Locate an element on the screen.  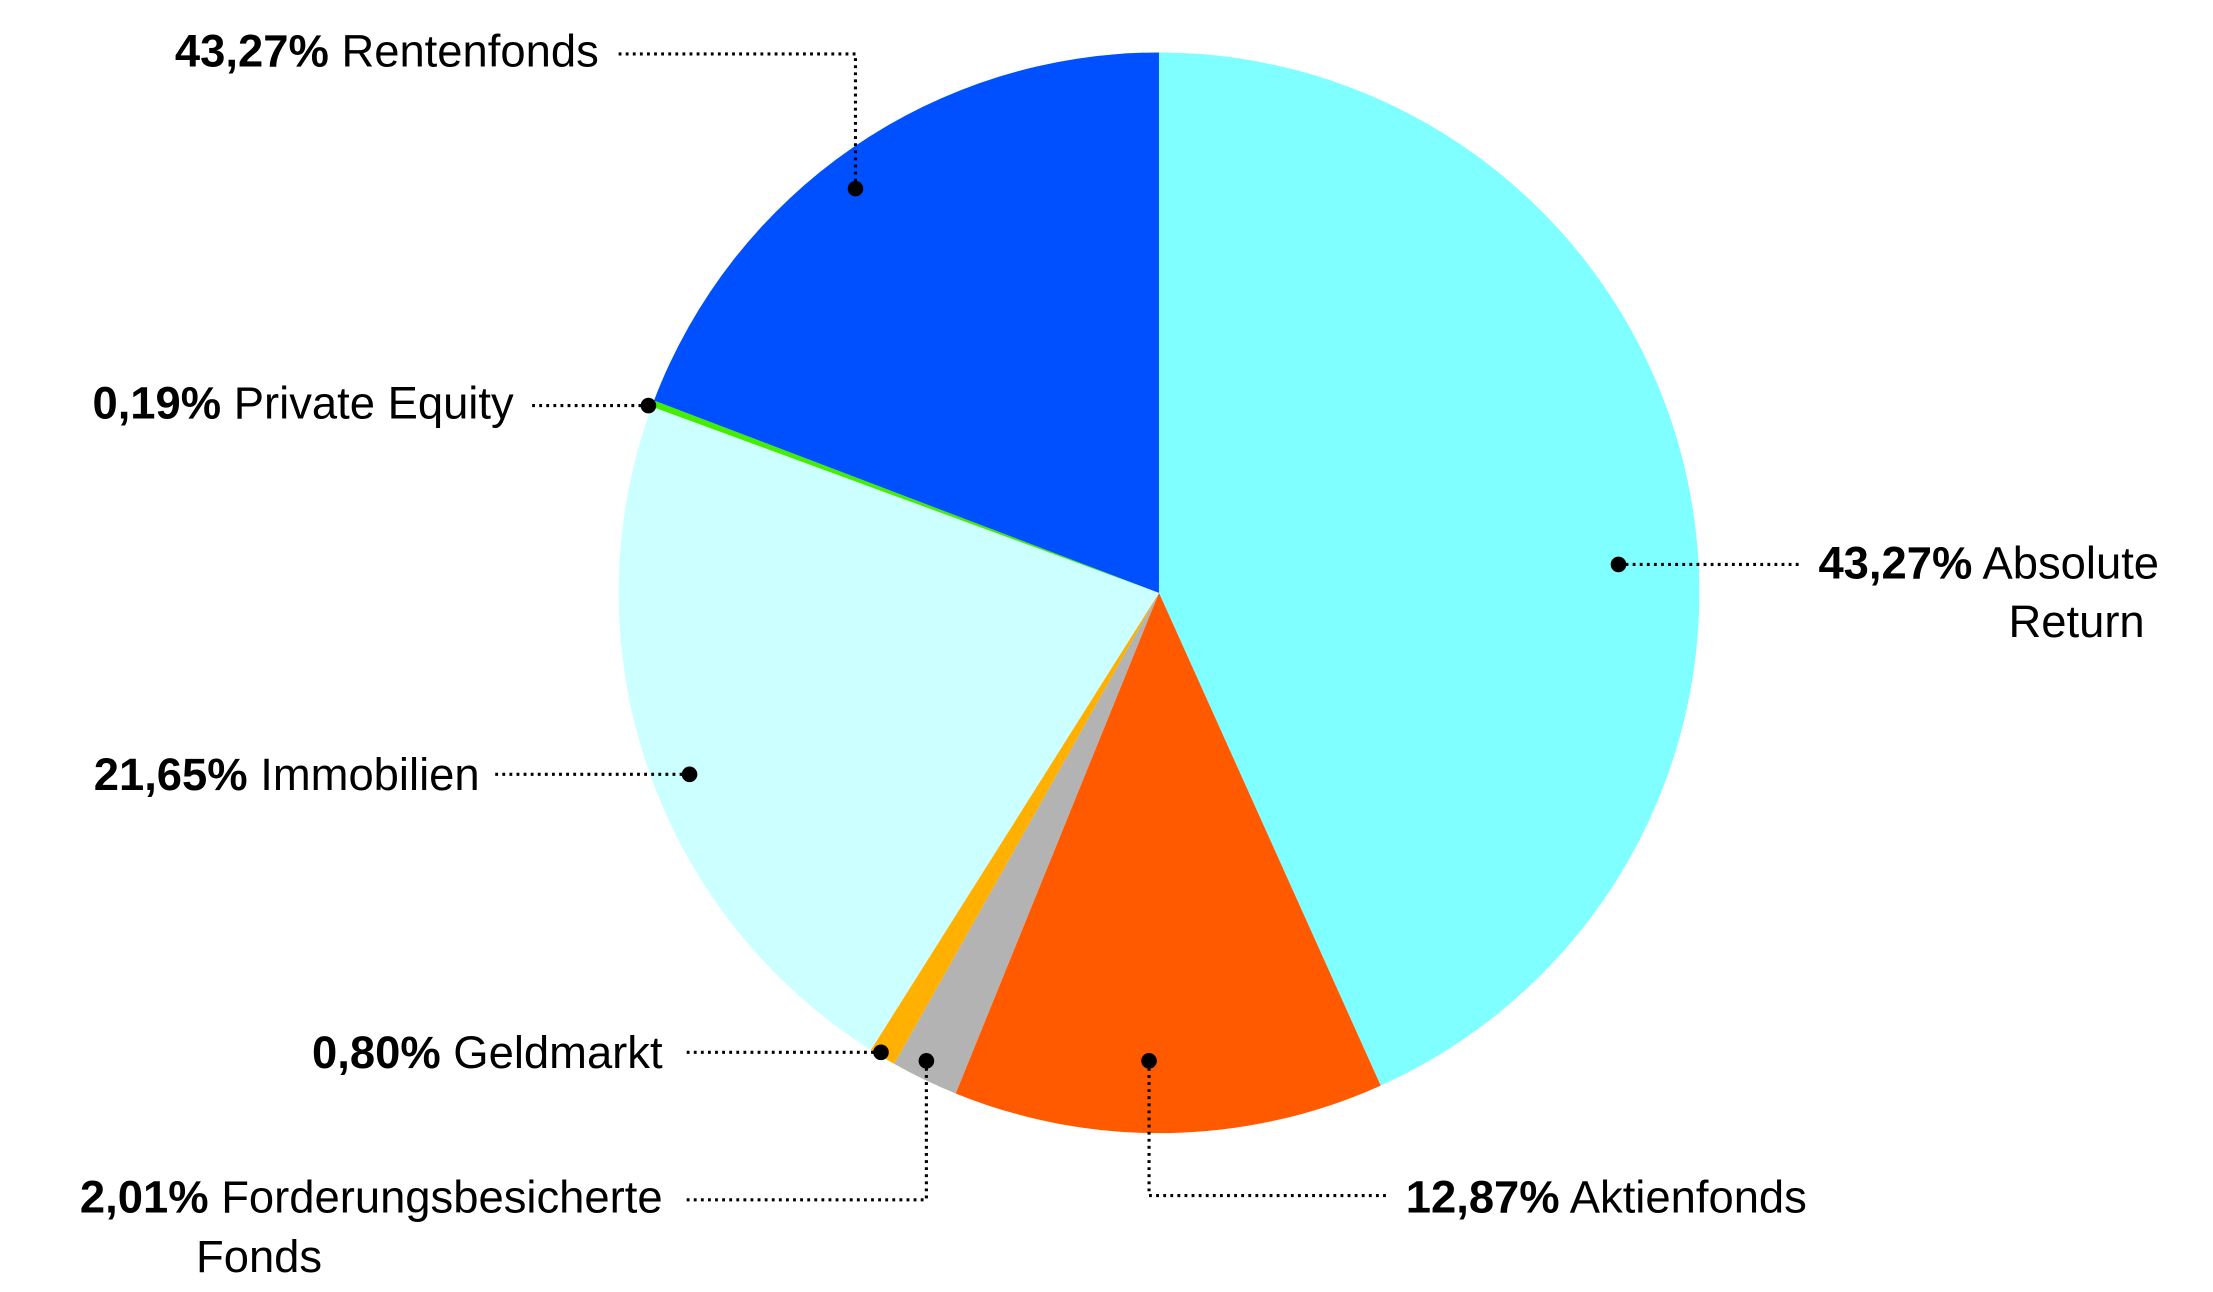
data-label-absolute-return: 43,27% Absolute is located at coordinates (1988, 563).